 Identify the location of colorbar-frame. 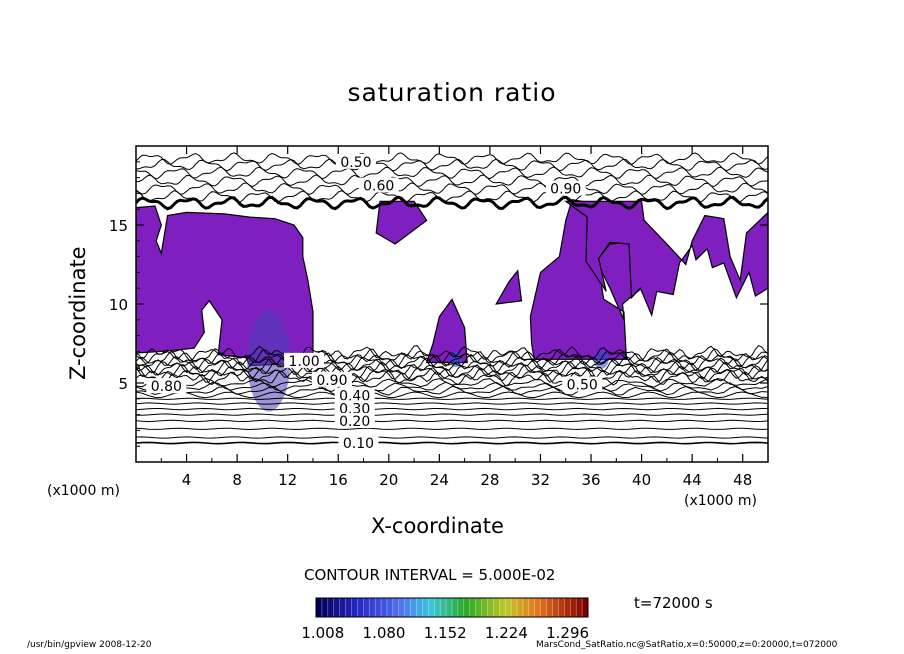
(452, 607).